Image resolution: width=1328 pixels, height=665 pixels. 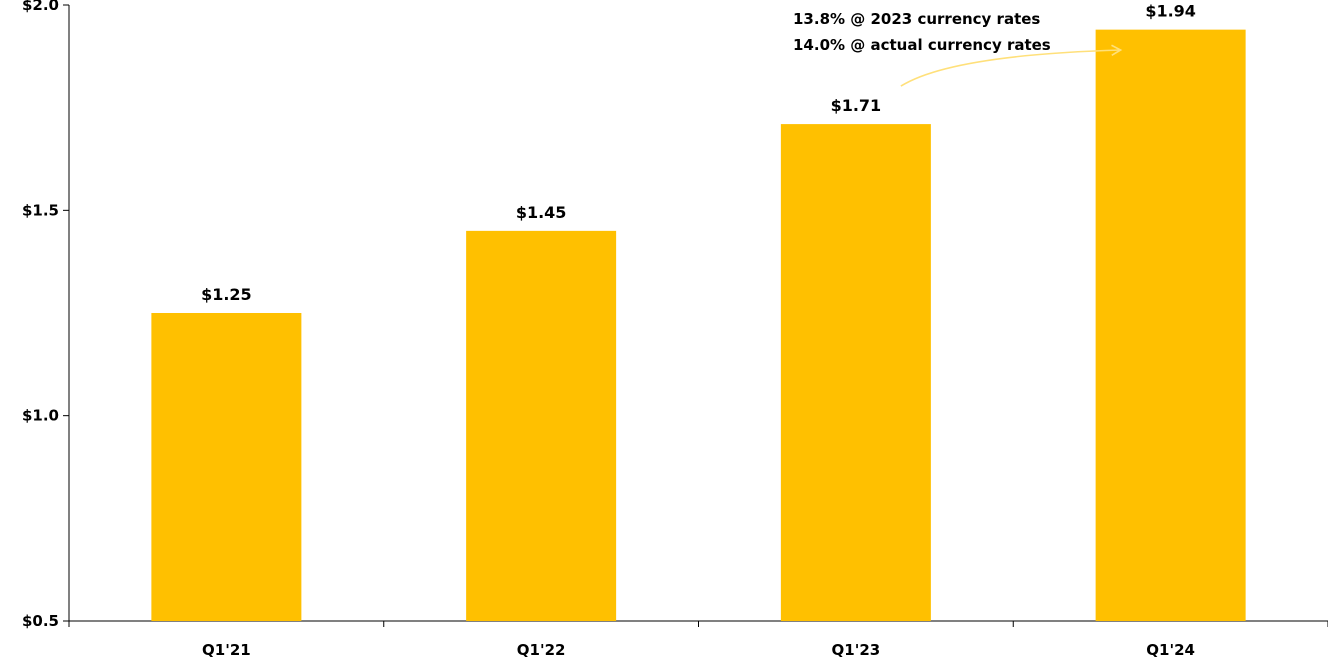 I want to click on y-tick-label: $1.5, so click(x=40, y=210).